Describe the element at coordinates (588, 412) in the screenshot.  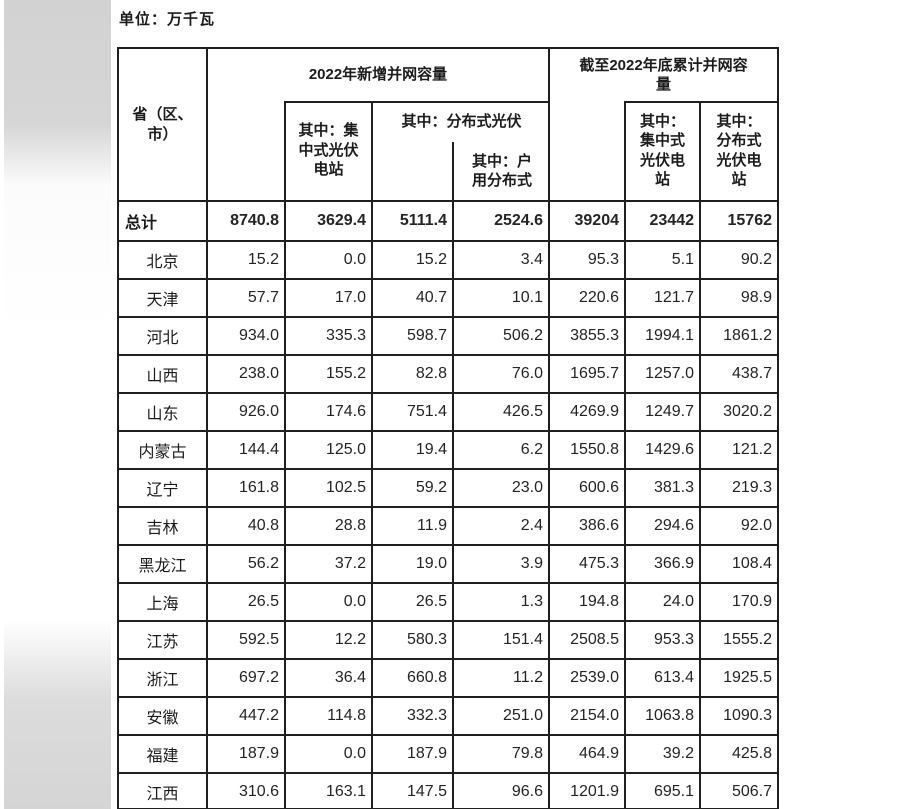
I see `value-cell: 4269.9` at that location.